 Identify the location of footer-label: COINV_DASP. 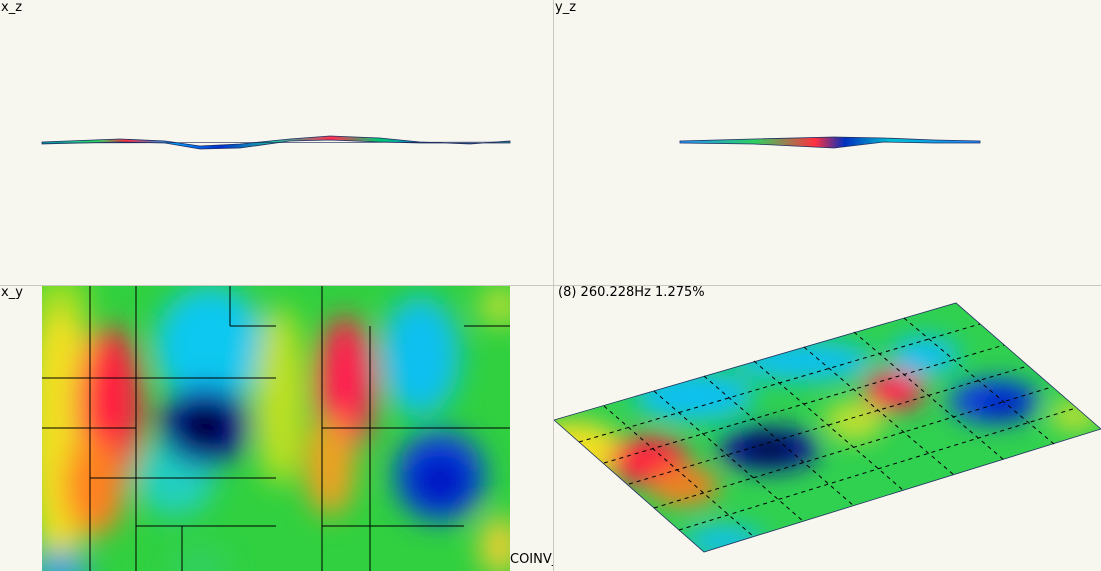
(531, 559).